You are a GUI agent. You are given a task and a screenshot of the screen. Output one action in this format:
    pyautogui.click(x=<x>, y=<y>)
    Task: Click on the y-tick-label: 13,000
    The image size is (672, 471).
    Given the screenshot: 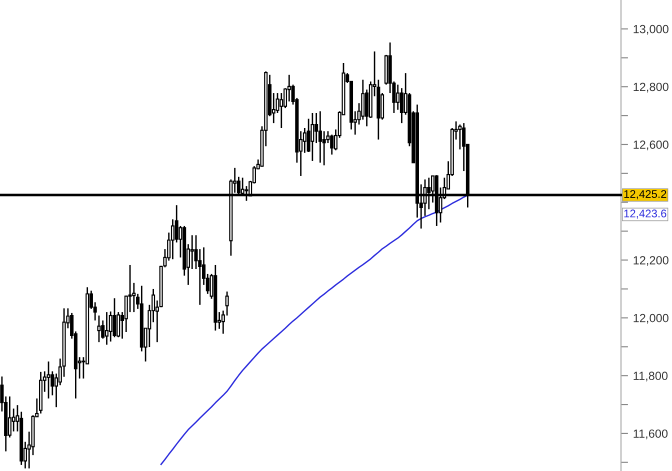 What is the action you would take?
    pyautogui.click(x=651, y=29)
    